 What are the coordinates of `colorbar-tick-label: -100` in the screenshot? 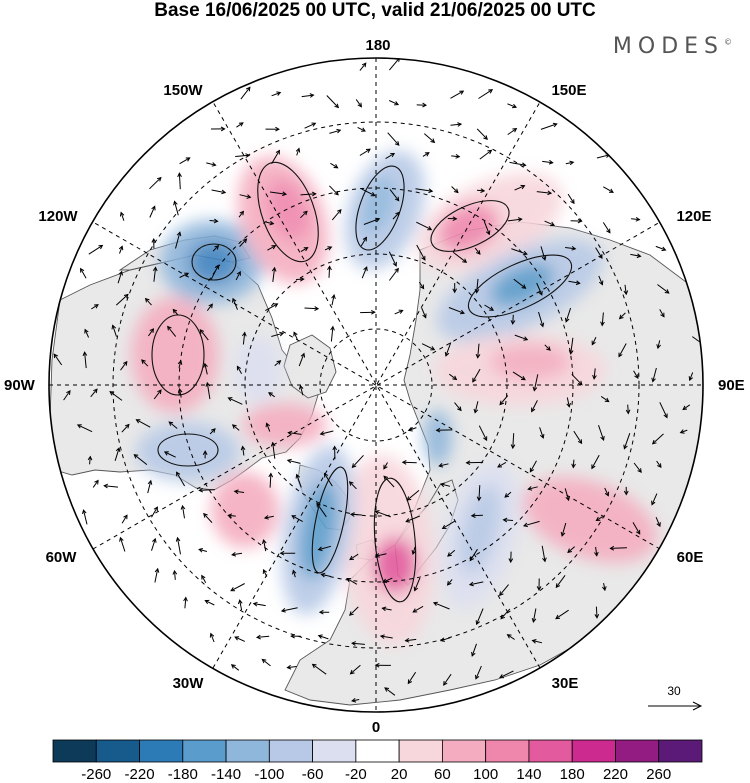 It's located at (269, 774).